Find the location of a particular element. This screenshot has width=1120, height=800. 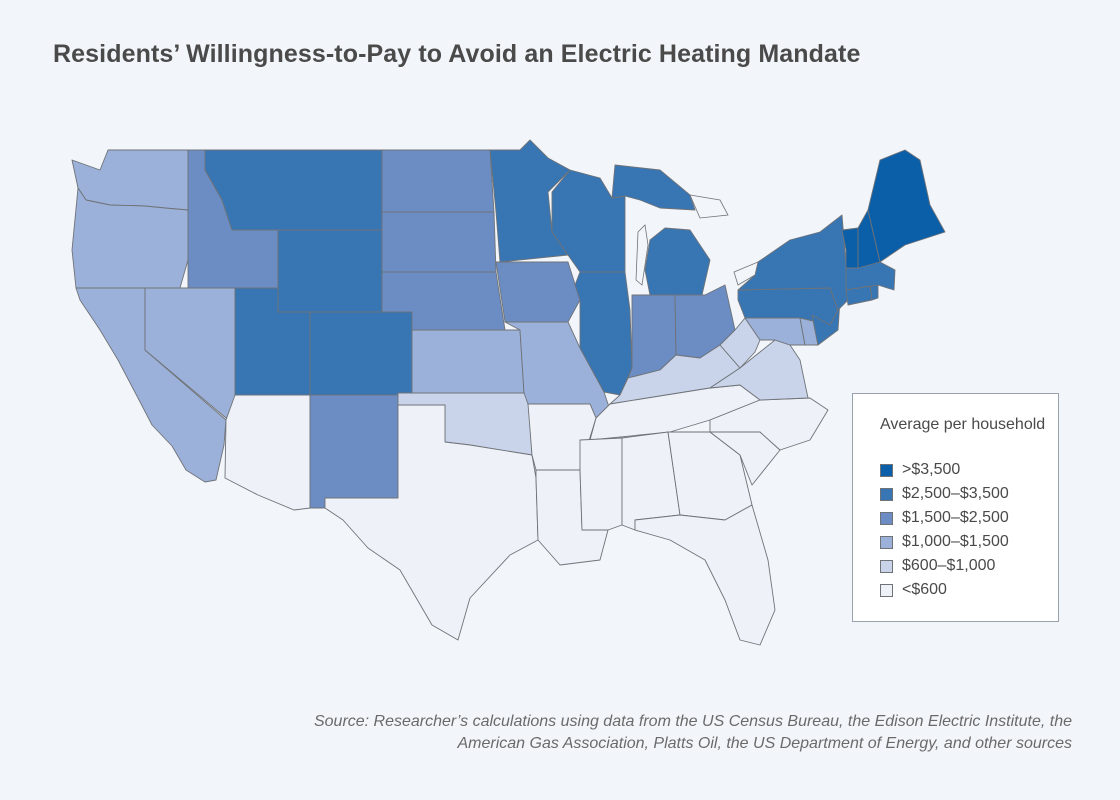

state-ms is located at coordinates (601, 484).